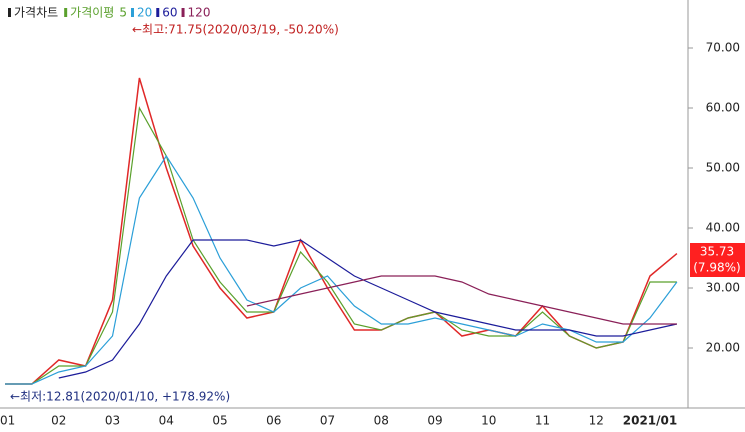 The width and height of the screenshot is (745, 432). I want to click on legend-label: 가격차트, so click(36, 13).